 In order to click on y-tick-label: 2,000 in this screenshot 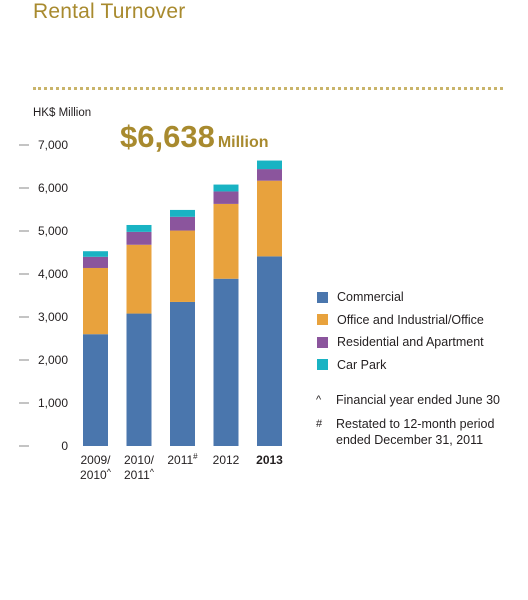, I will do `click(53, 360)`.